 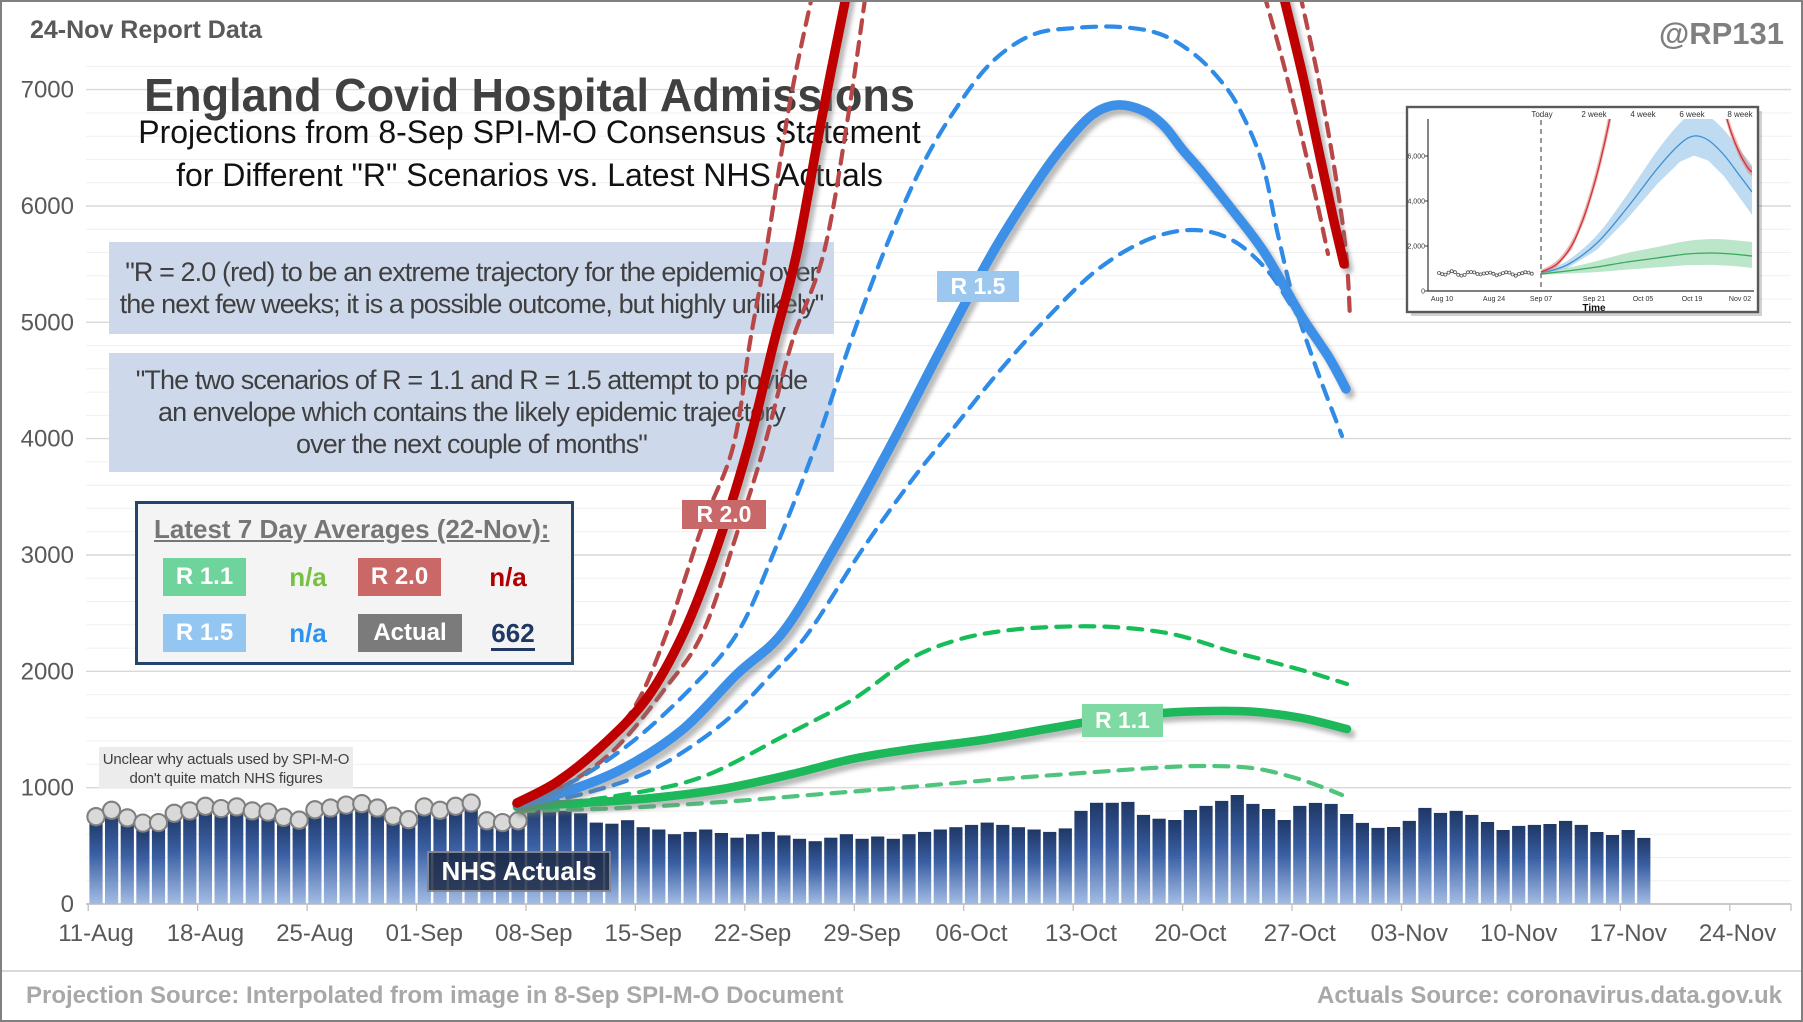 What do you see at coordinates (1300, 933) in the screenshot?
I see `svg-text: 27-Oct` at bounding box center [1300, 933].